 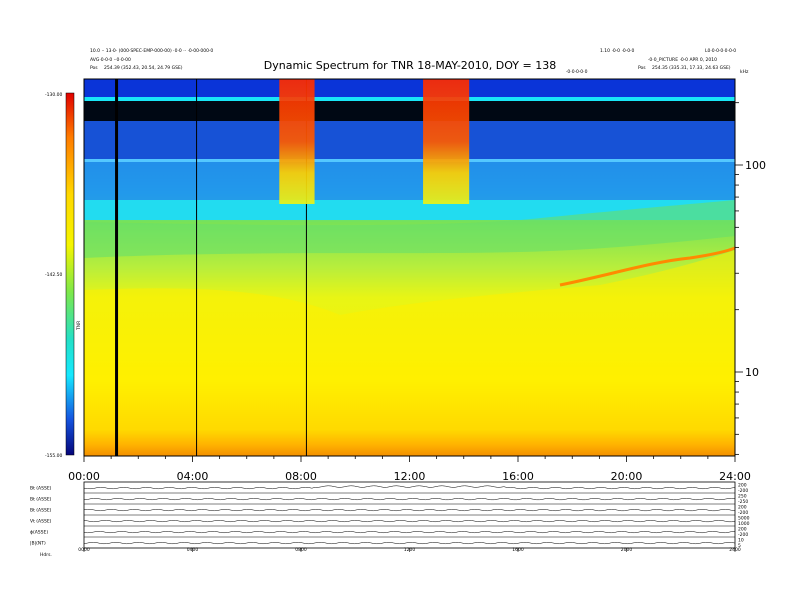 I want to click on bottom-right-label-0: 200, so click(x=742, y=486).